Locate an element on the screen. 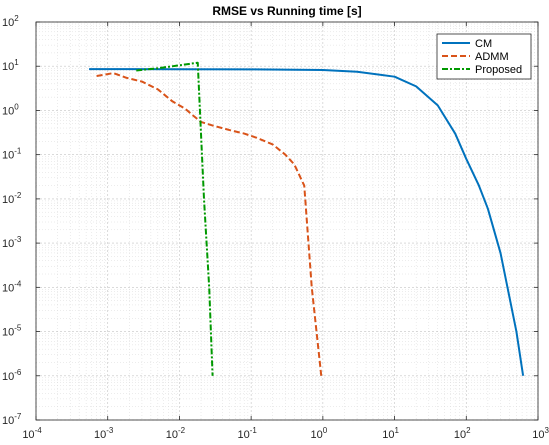 This screenshot has height=445, width=549. x-tick-label: 10² is located at coordinates (462, 433).